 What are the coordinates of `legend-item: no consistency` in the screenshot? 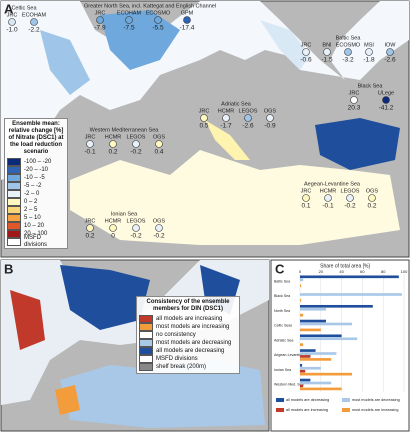 It's located at (188, 335).